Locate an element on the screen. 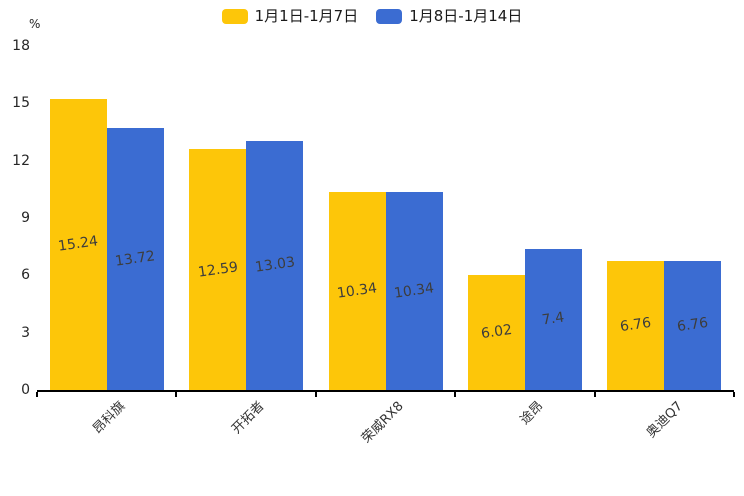 This screenshot has width=744, height=496. y-tick-label: 3 is located at coordinates (25, 332).